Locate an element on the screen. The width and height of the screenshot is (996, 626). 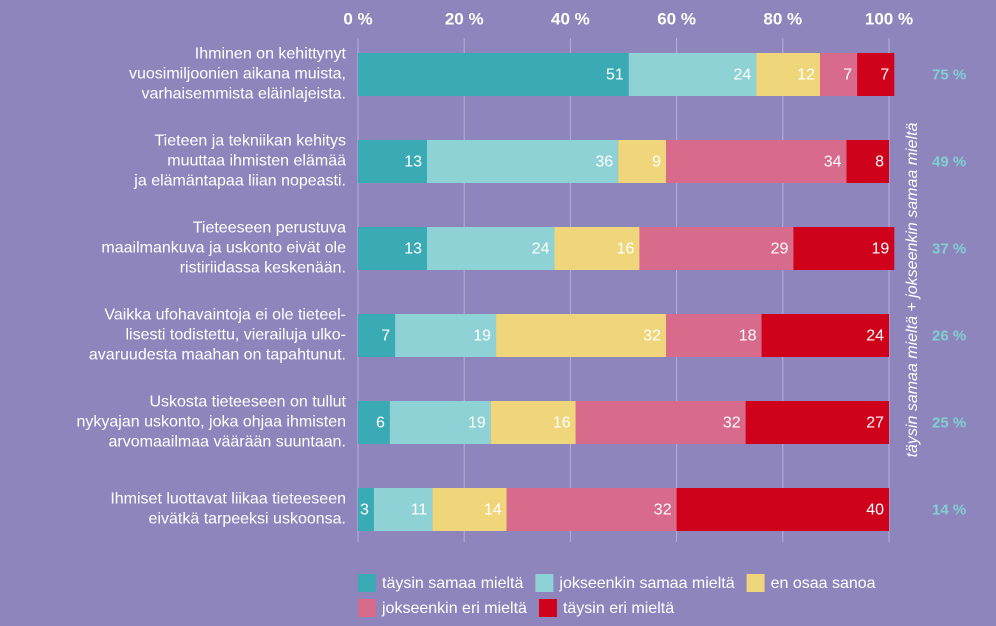
total-label: 37 % is located at coordinates (949, 248).